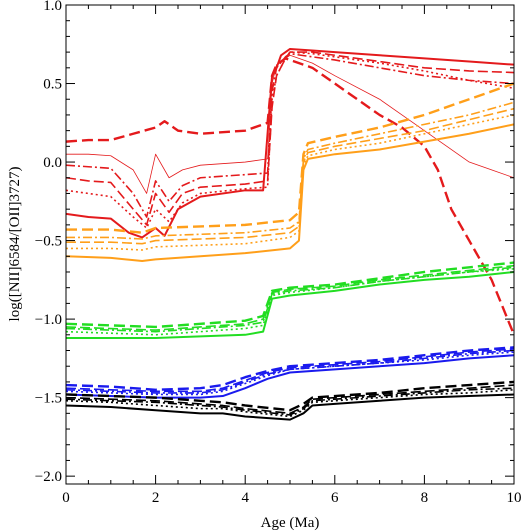 The image size is (524, 532). I want to click on y-tick-label: 0.0, so click(52, 163).